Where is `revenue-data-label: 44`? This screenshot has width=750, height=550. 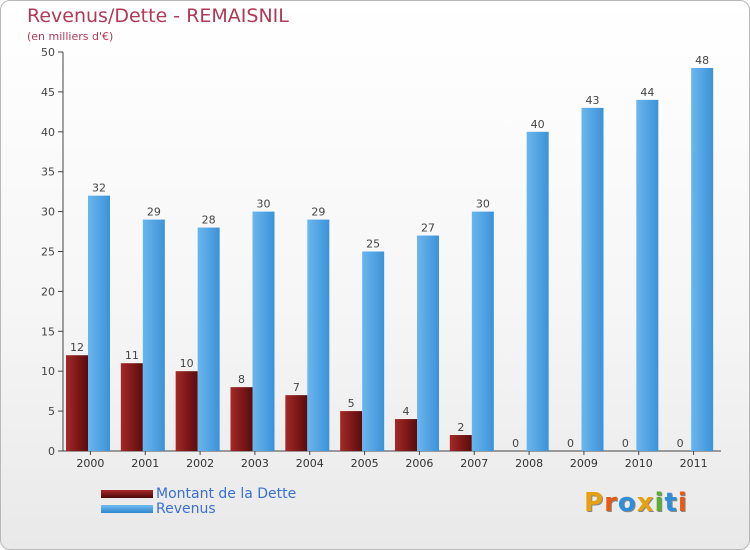
revenue-data-label: 44 is located at coordinates (647, 92).